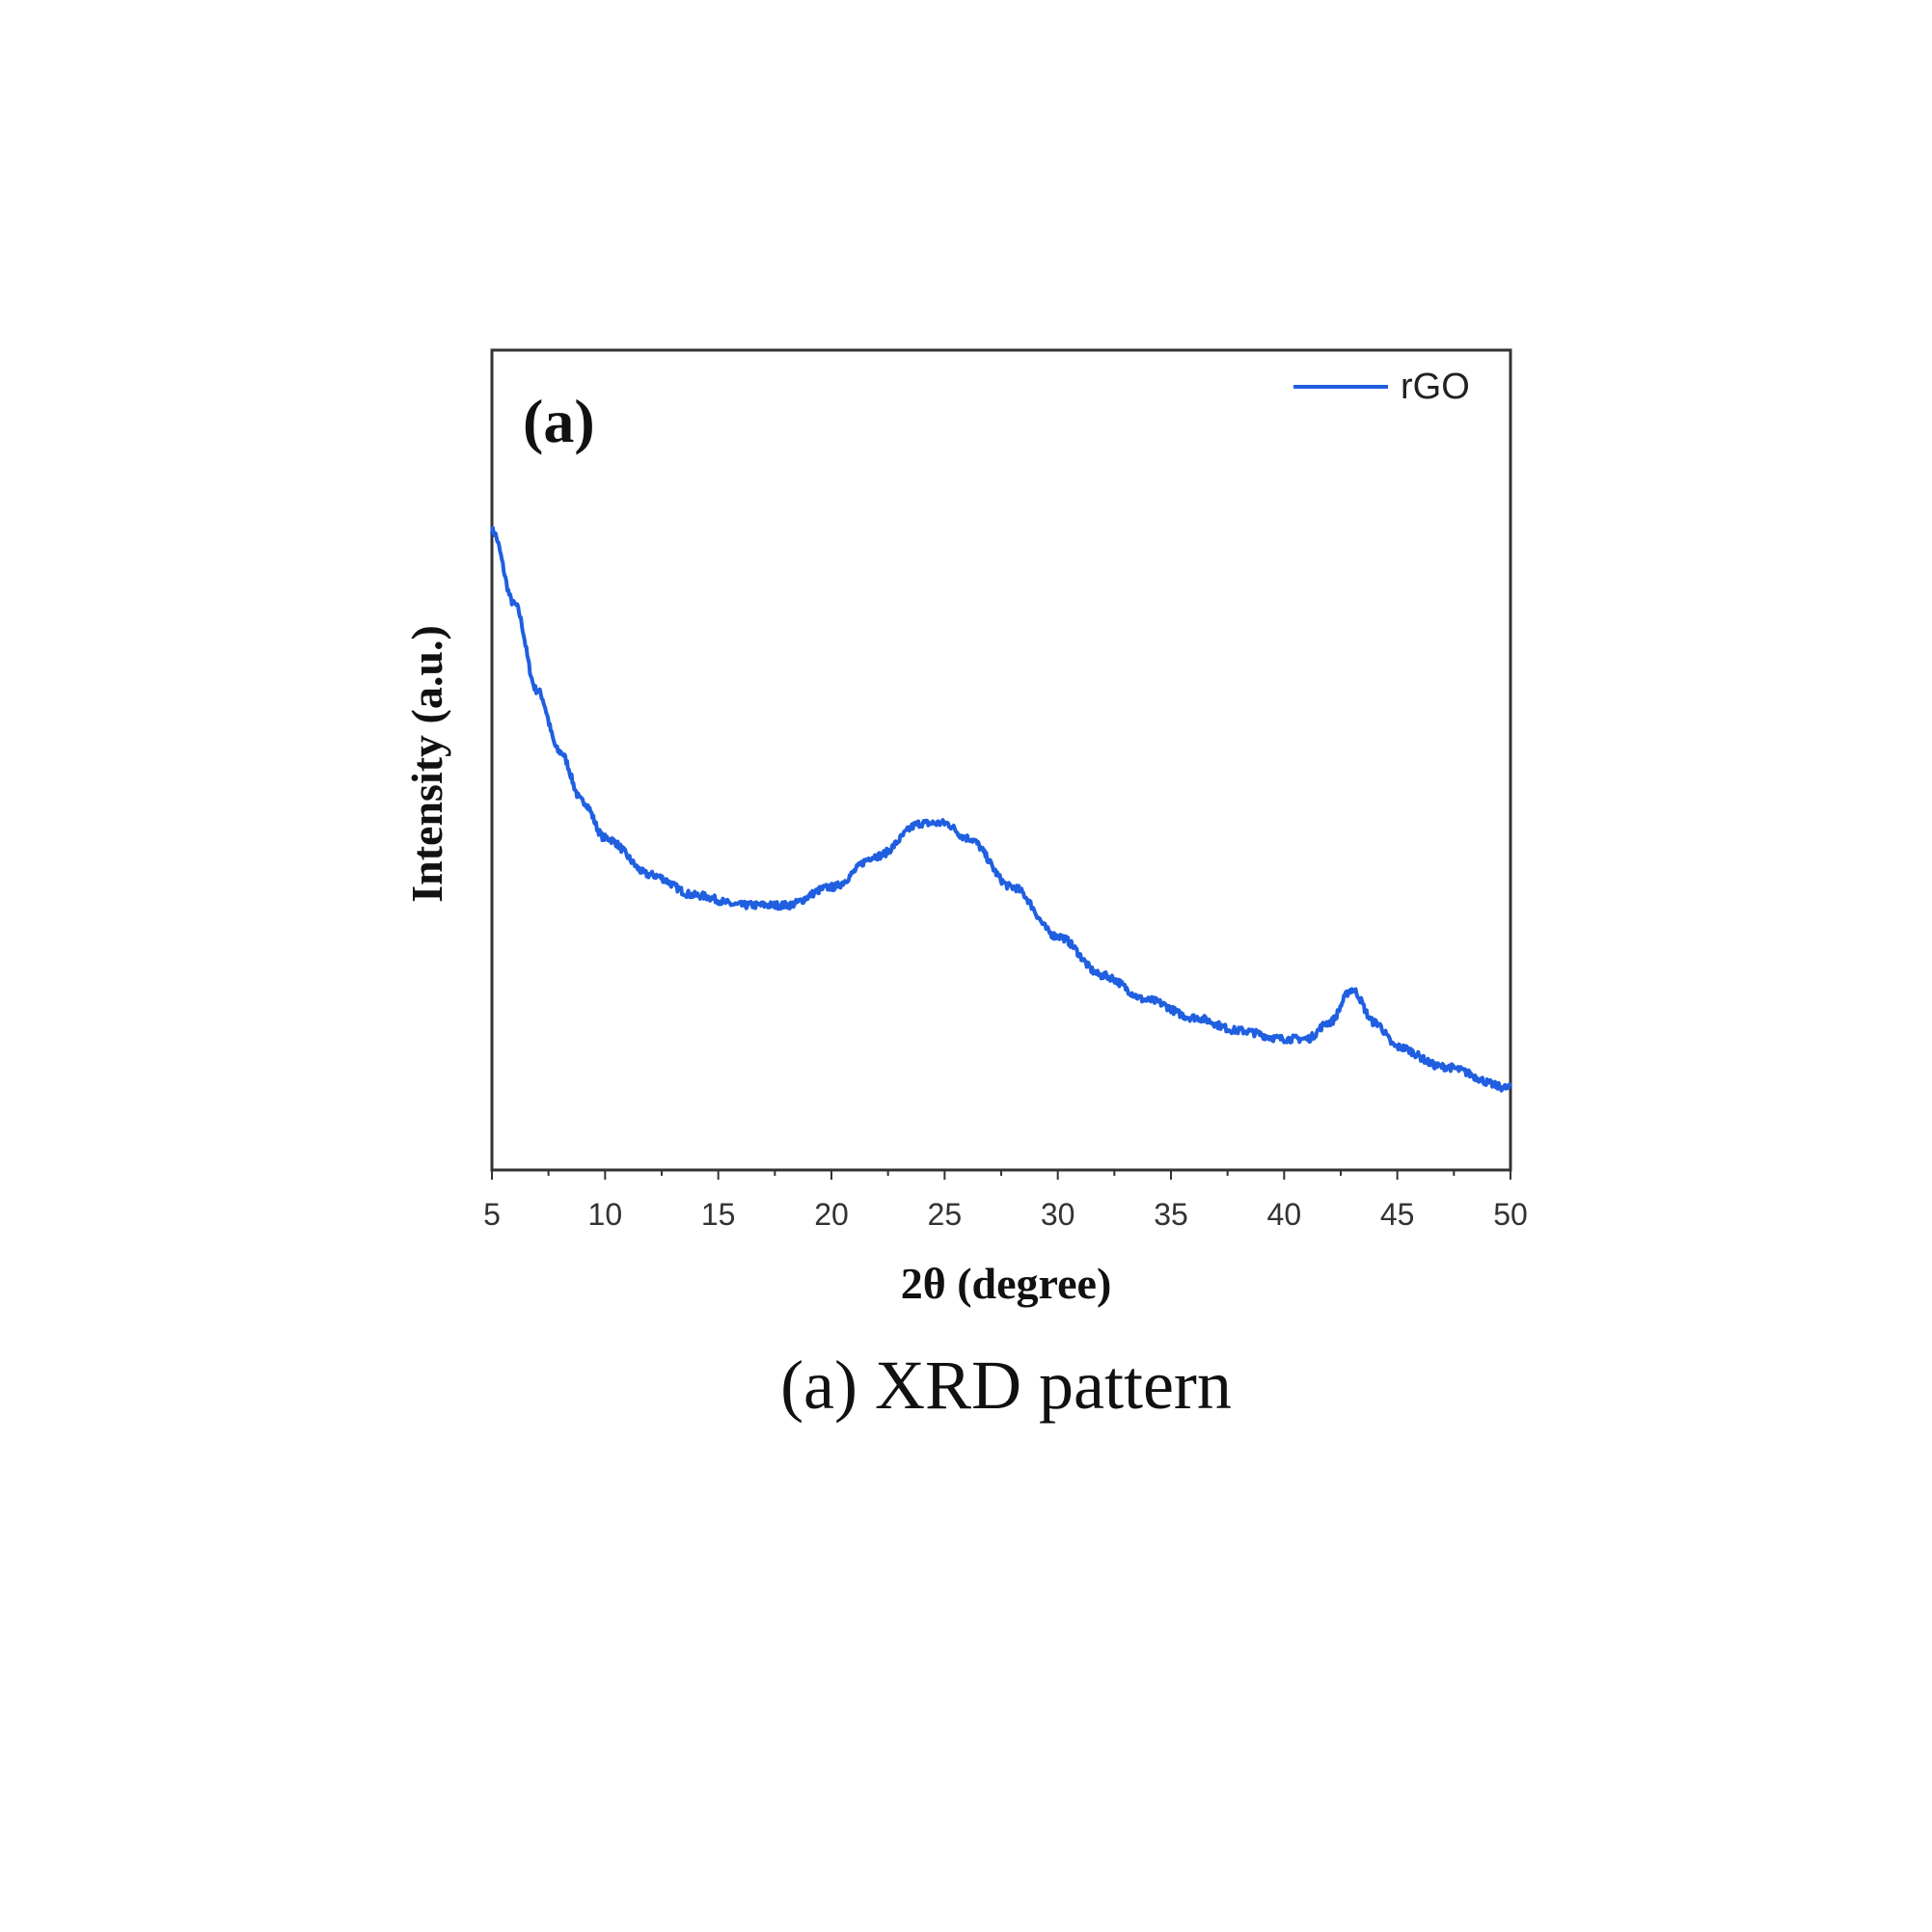 The height and width of the screenshot is (1932, 1932). Describe the element at coordinates (831, 1214) in the screenshot. I see `x-tick-label: 20` at that location.